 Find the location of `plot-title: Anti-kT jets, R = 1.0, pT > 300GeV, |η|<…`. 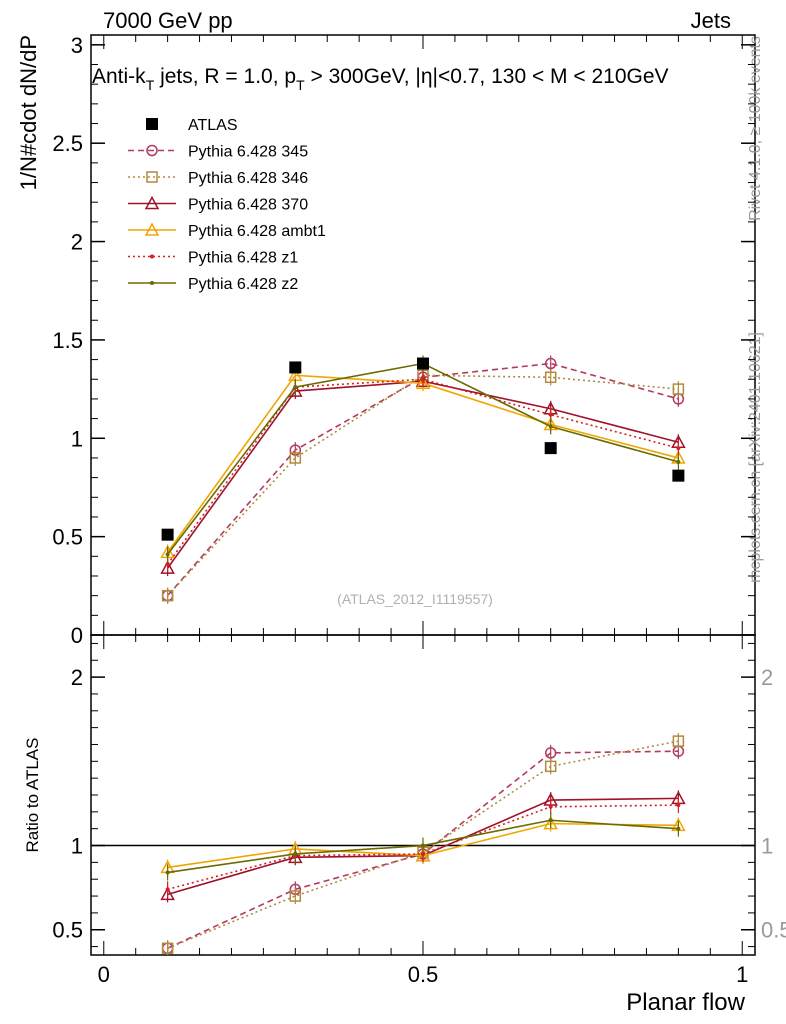

plot-title: Anti-kT jets, R = 1.0, pT > 300GeV, |η|<… is located at coordinates (380, 79).